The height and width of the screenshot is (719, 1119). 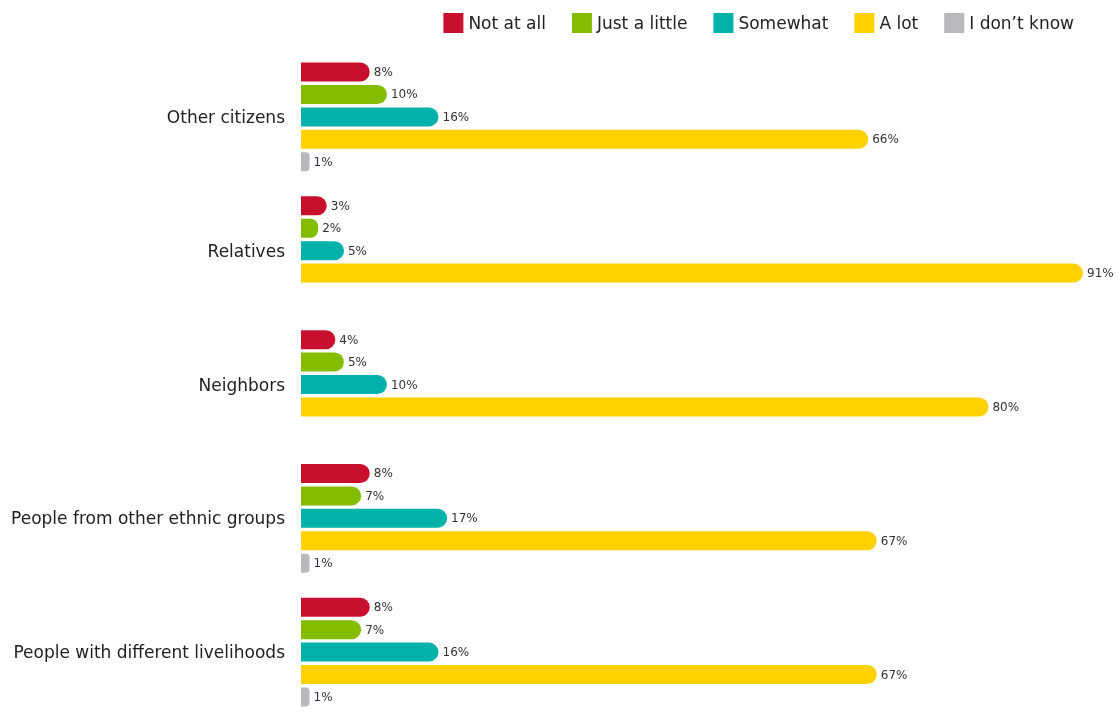 I want to click on legend-label: A lot, so click(x=899, y=23).